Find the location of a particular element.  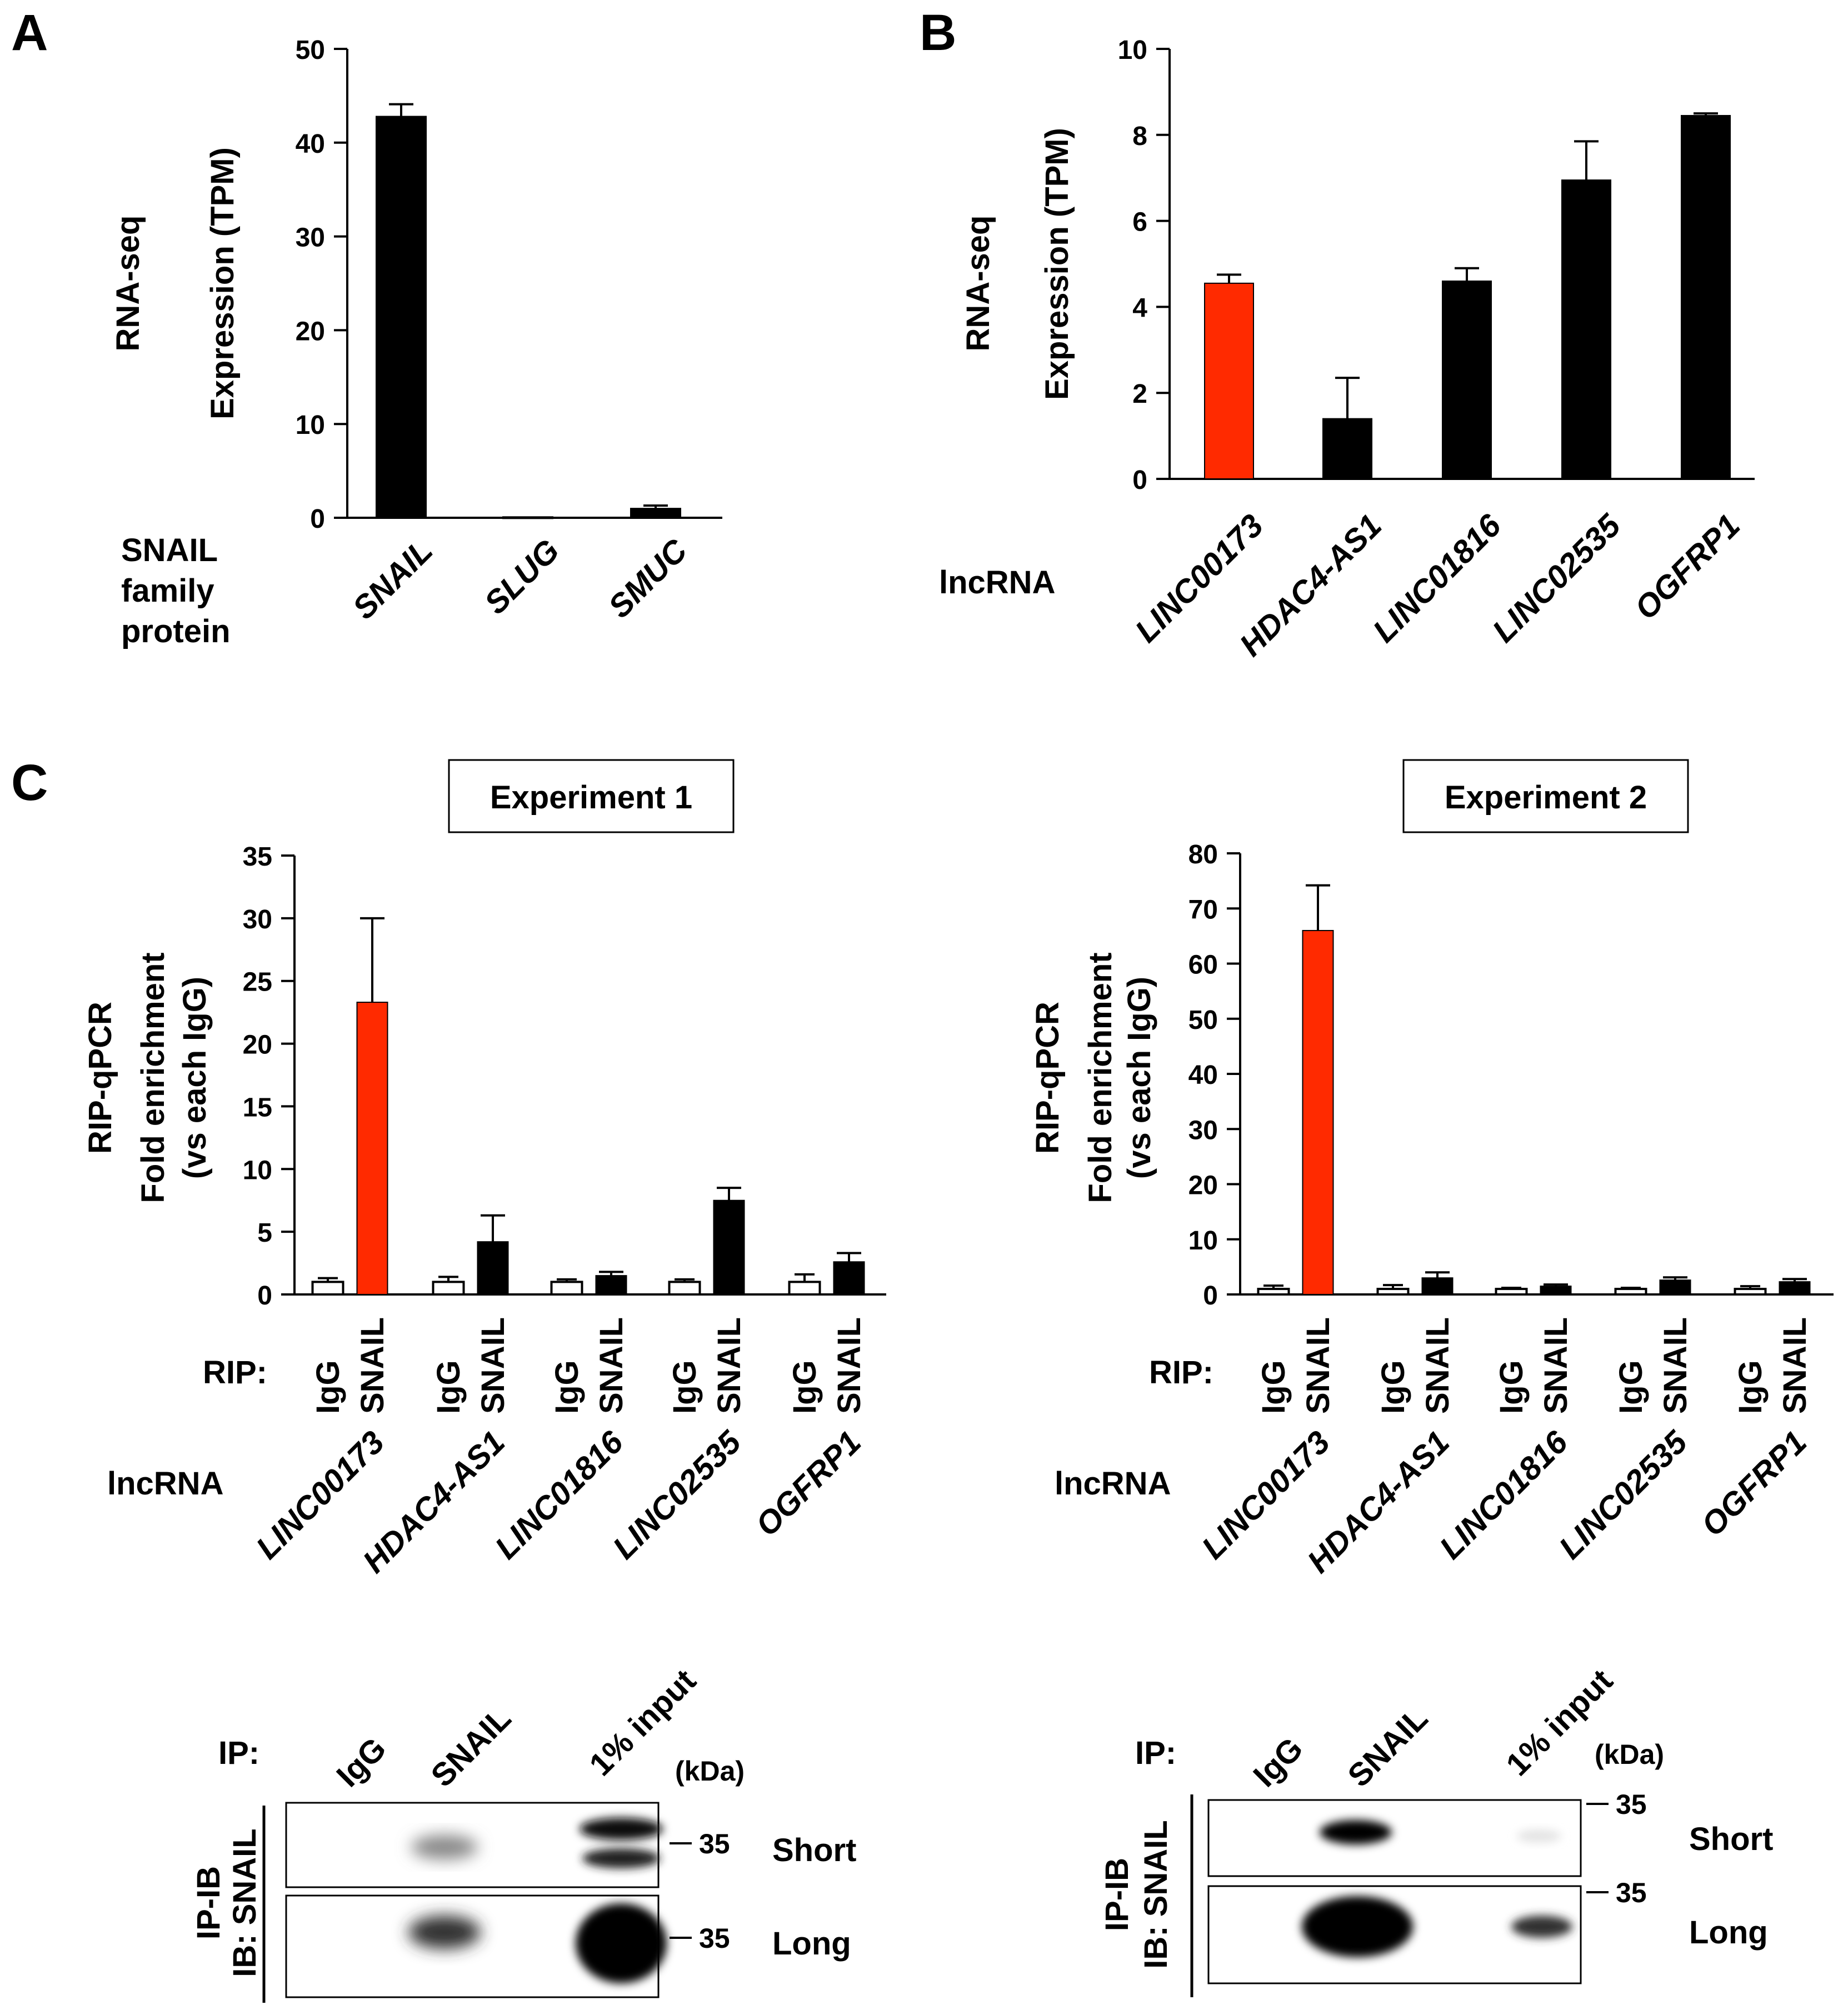

blot-2-short-snail-band is located at coordinates (1356, 1832).